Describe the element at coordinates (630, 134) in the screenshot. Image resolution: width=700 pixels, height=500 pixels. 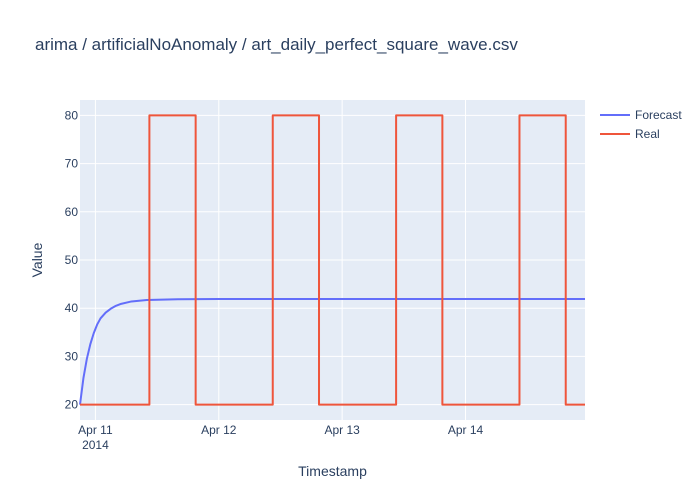
I see `legend-item-real: Real` at that location.